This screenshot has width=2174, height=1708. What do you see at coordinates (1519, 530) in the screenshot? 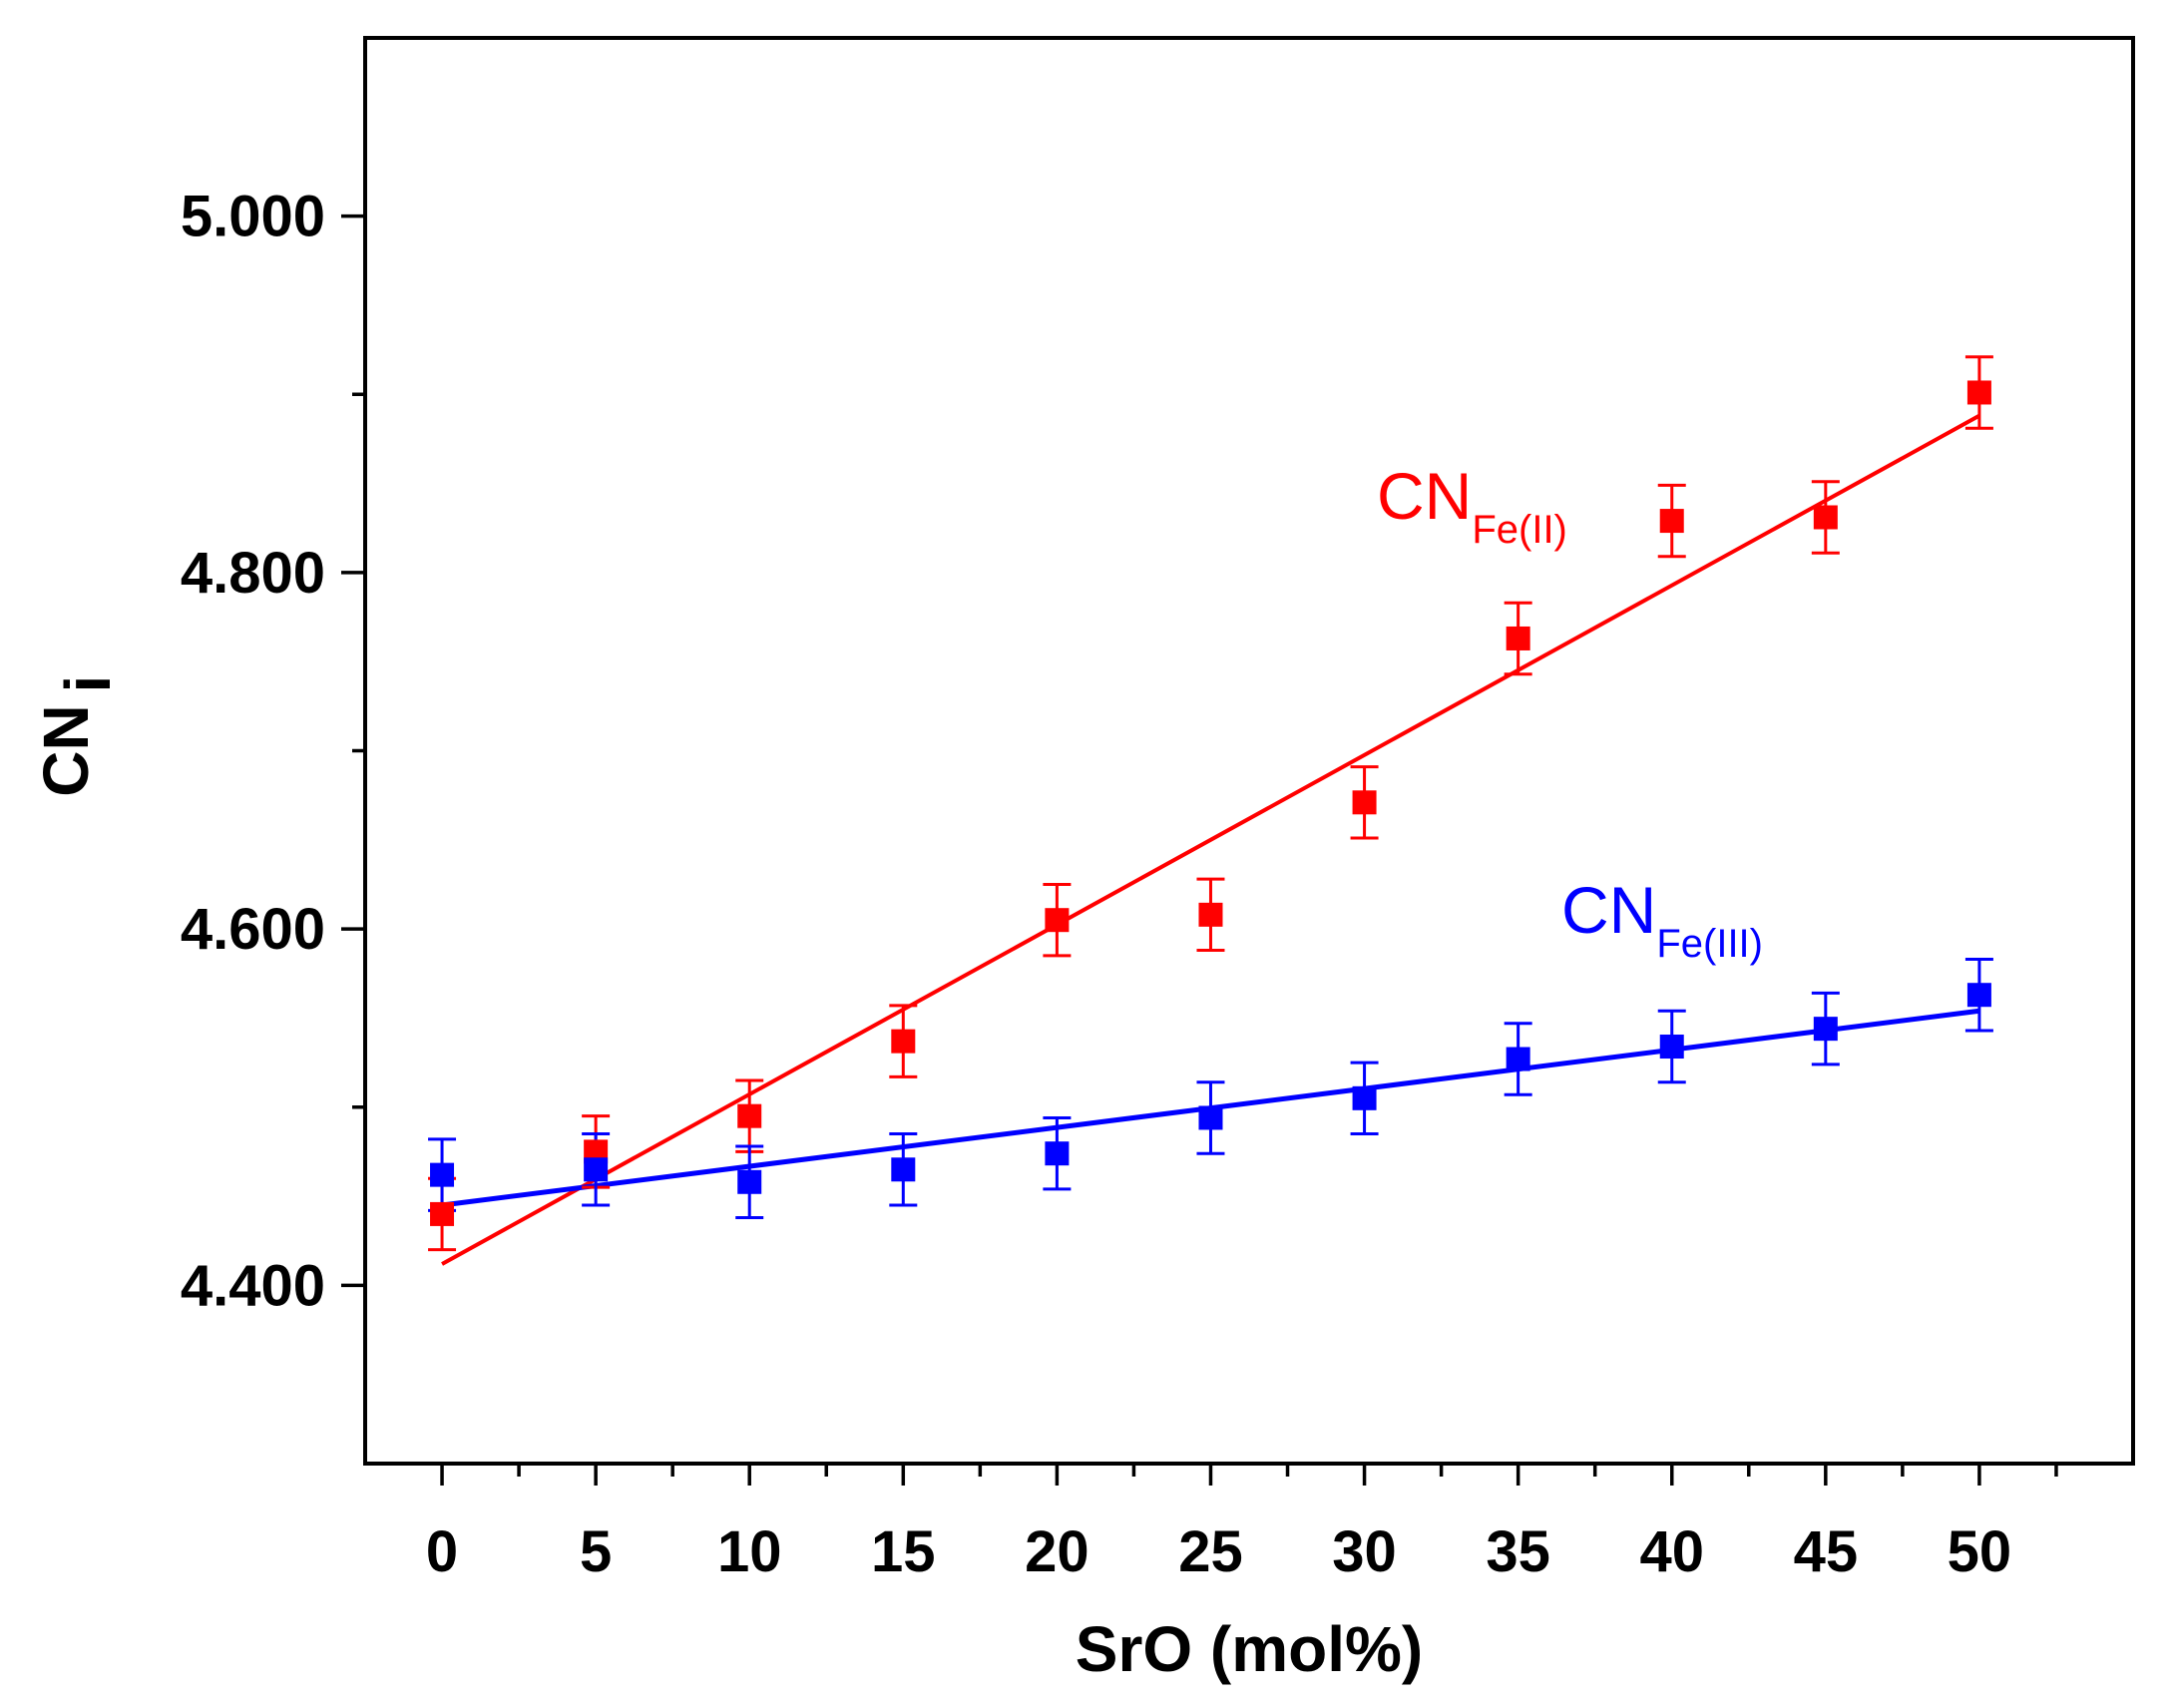
I see `series-label-sub: Fe(II)` at bounding box center [1519, 530].